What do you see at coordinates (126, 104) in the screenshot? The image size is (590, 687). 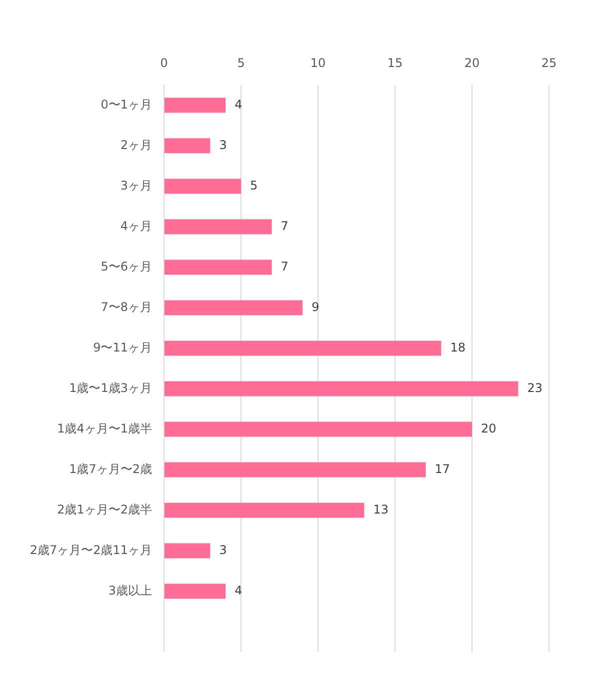 I see `y-tick-label: 0〜1ヶ月` at bounding box center [126, 104].